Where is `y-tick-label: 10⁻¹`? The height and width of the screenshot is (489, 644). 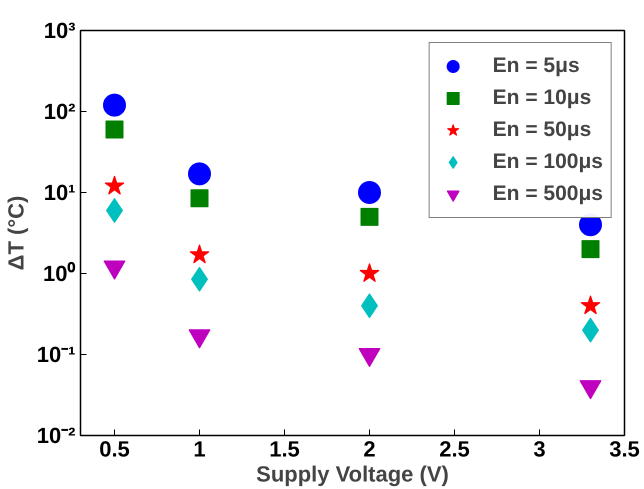 y-tick-label: 10⁻¹ is located at coordinates (56, 354).